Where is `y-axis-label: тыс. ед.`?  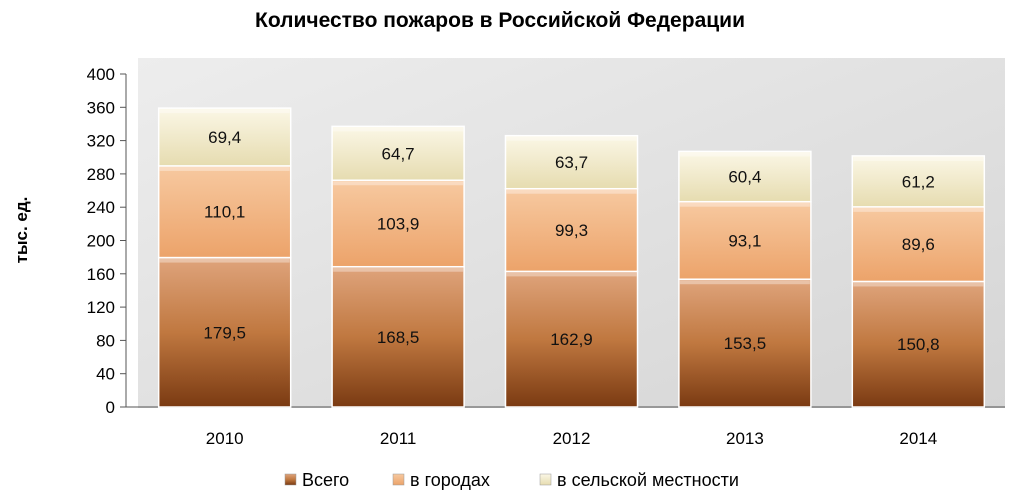
y-axis-label: тыс. ед. is located at coordinates (21, 230).